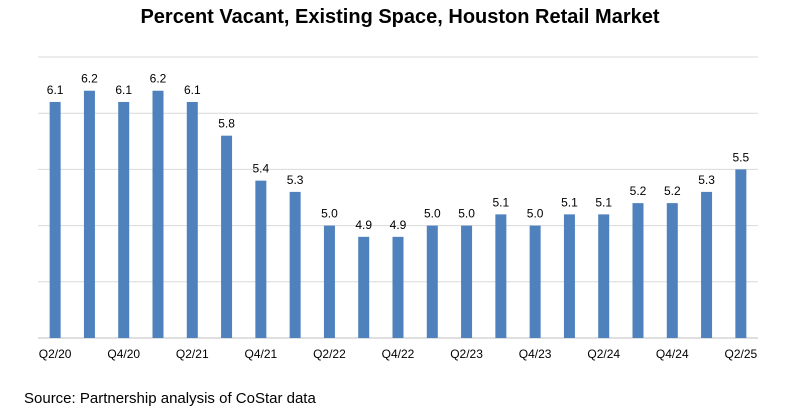  What do you see at coordinates (672, 354) in the screenshot?
I see `x-tick-label: Q4/24` at bounding box center [672, 354].